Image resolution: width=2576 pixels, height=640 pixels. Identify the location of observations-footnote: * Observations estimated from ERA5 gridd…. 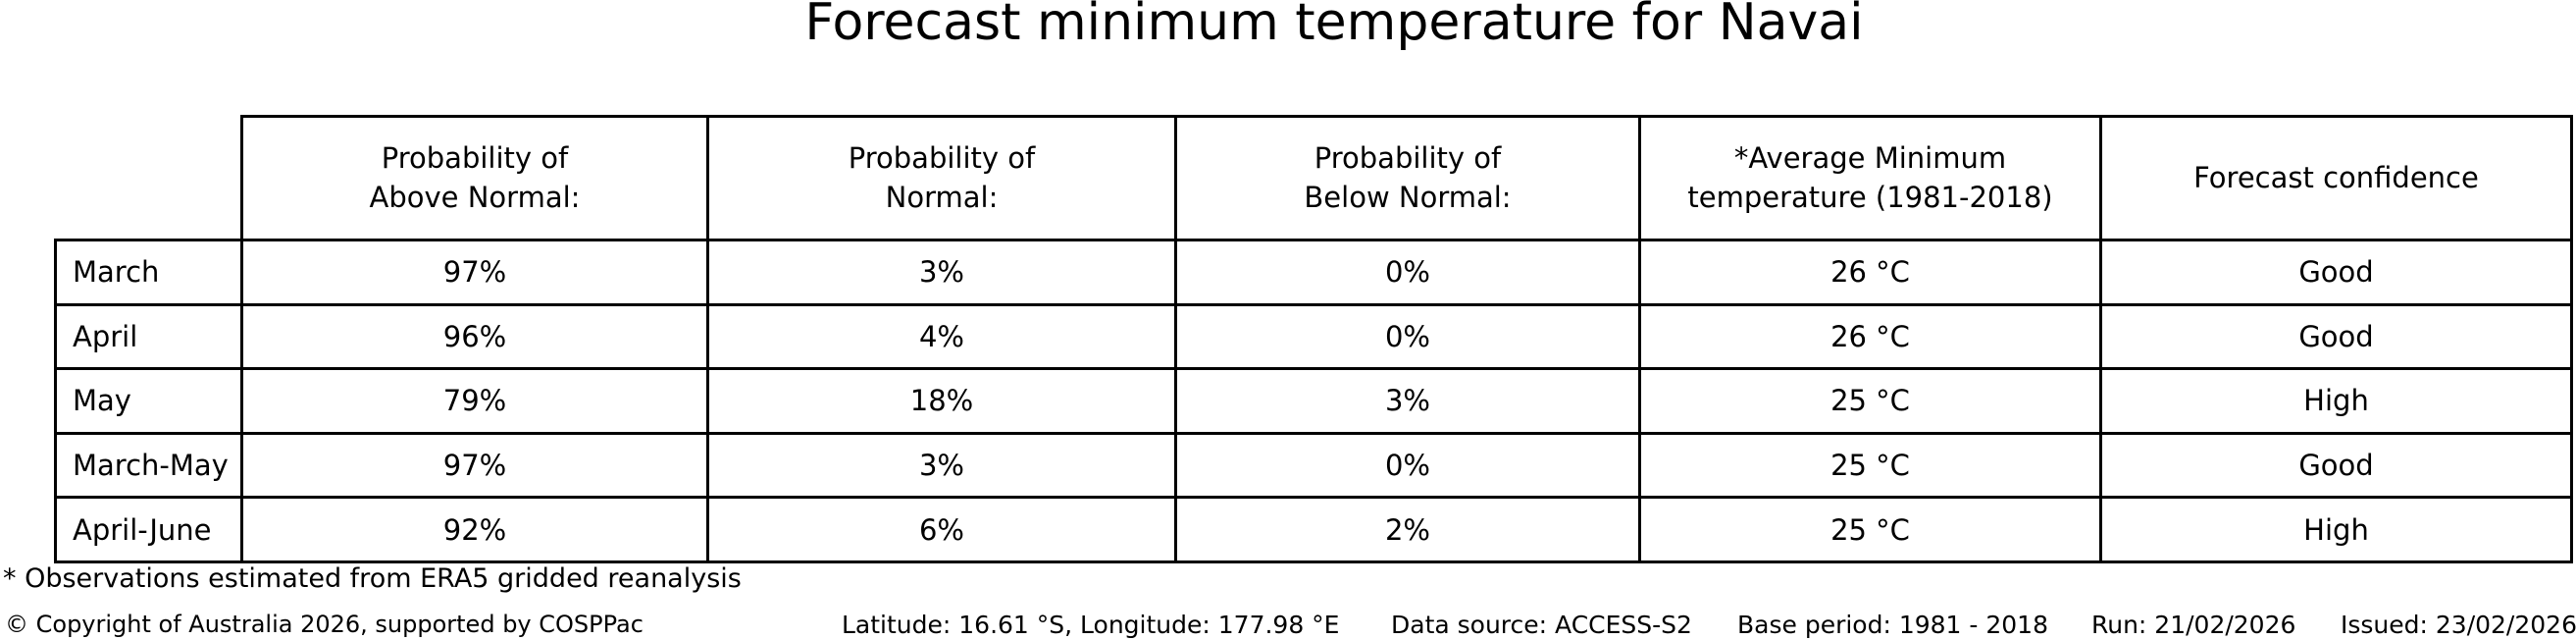
(372, 579).